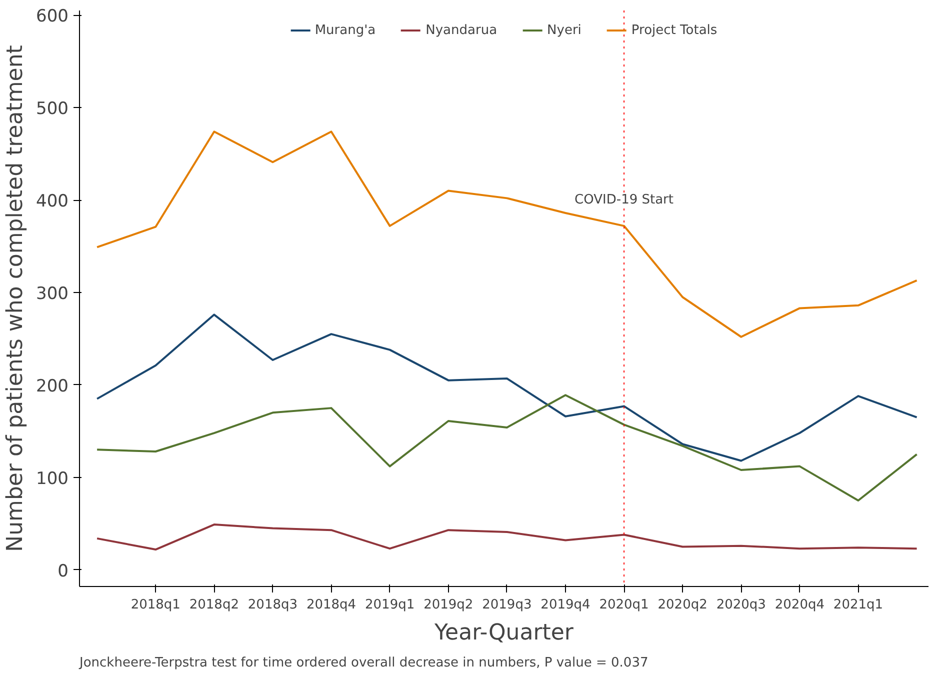 This screenshot has width=938, height=675. I want to click on x-tick-label: 2019q4, so click(565, 605).